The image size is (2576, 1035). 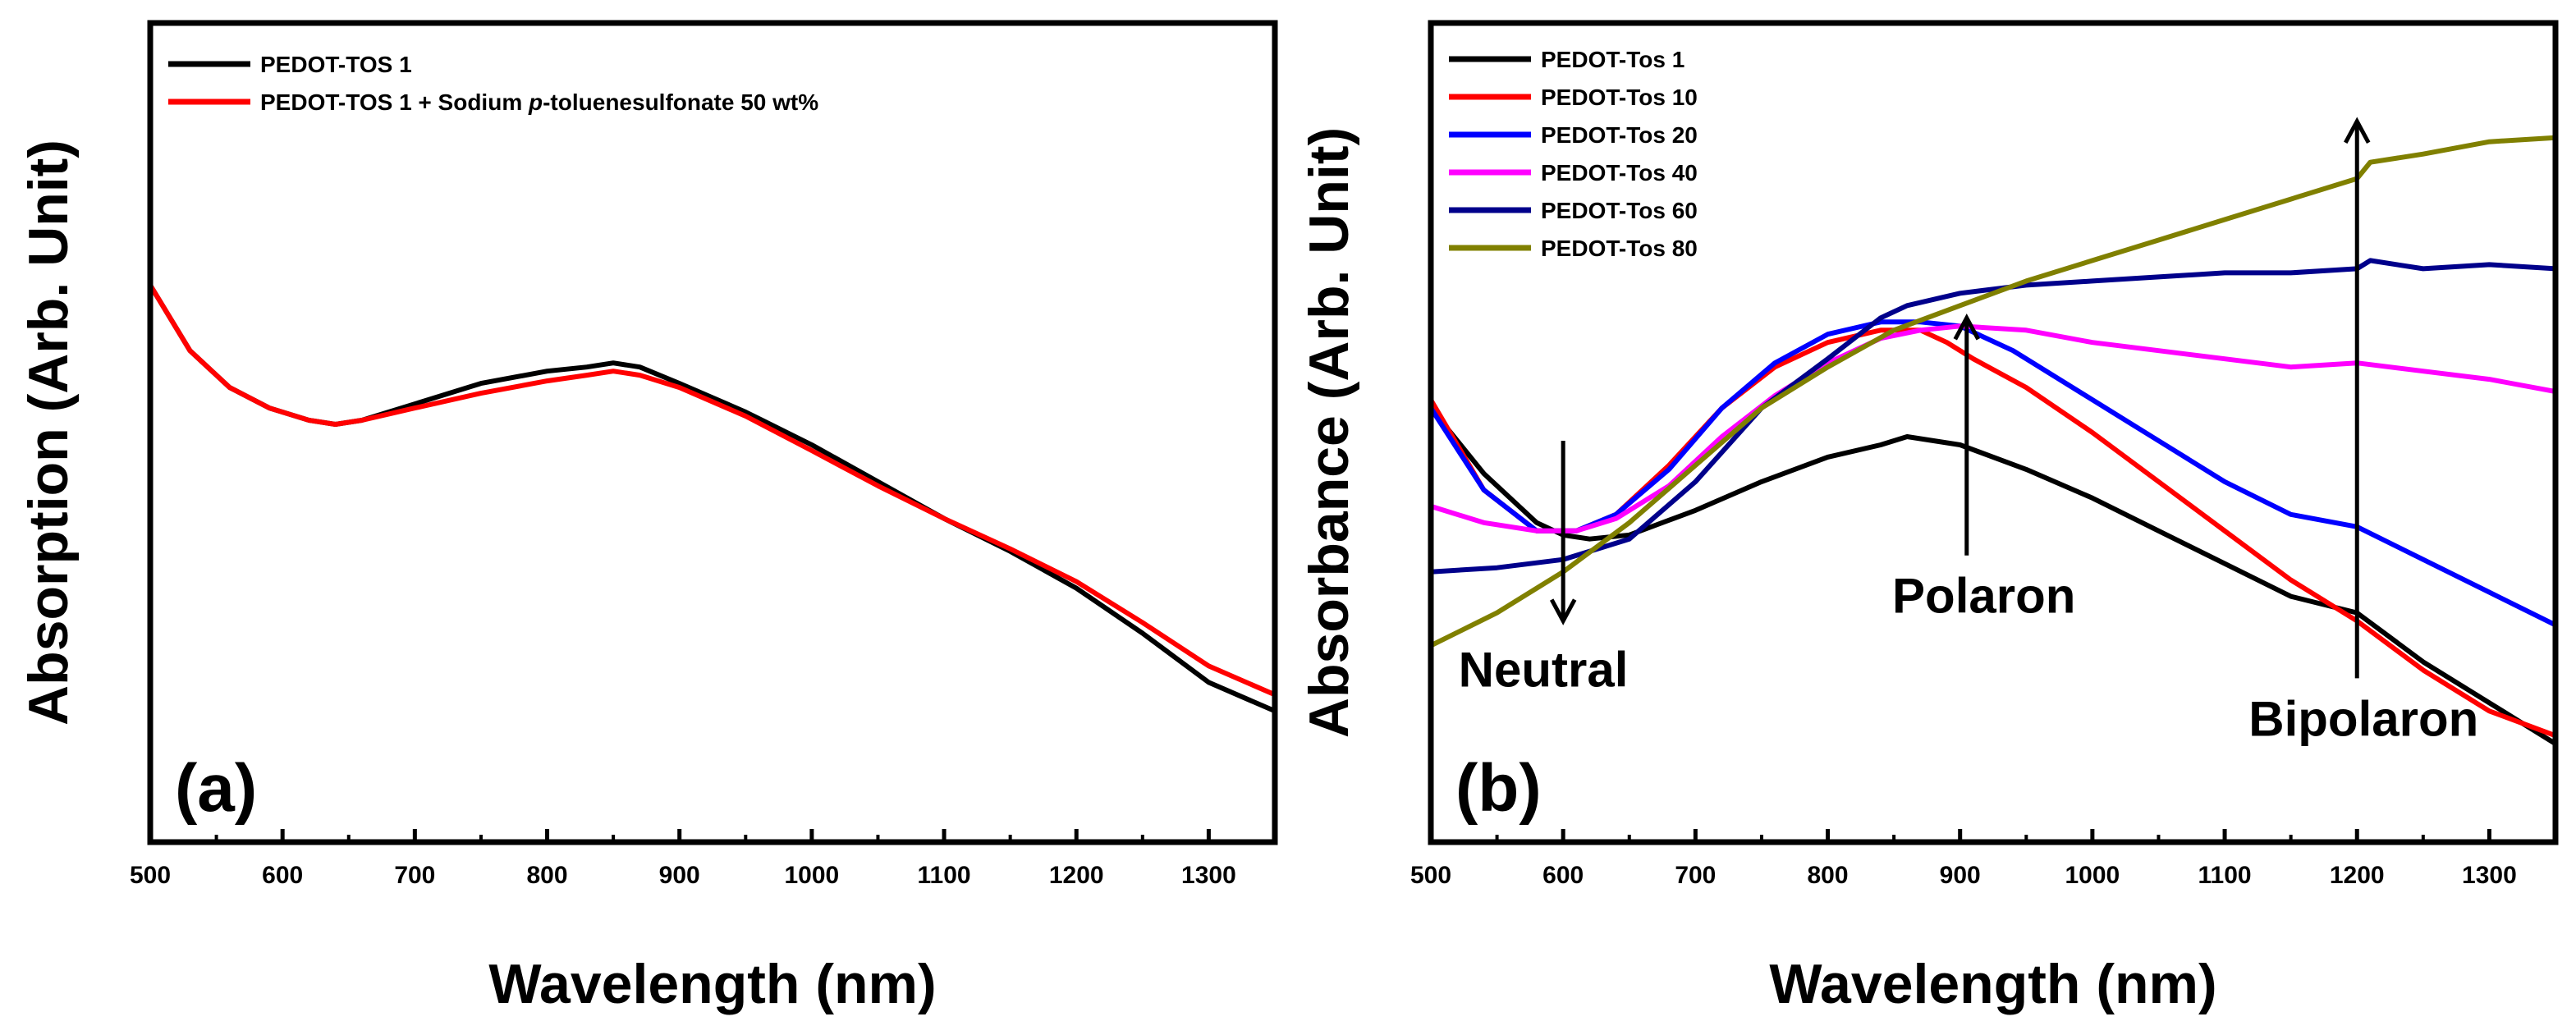 I want to click on y-axis-title-a: Absorption (Arb. Unit), so click(x=49, y=433).